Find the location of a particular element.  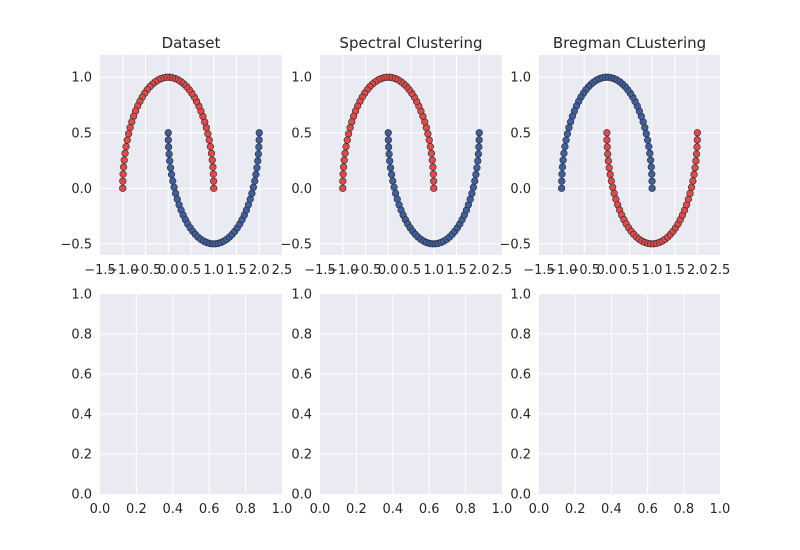

x-tick-label: 0.6 is located at coordinates (209, 509).